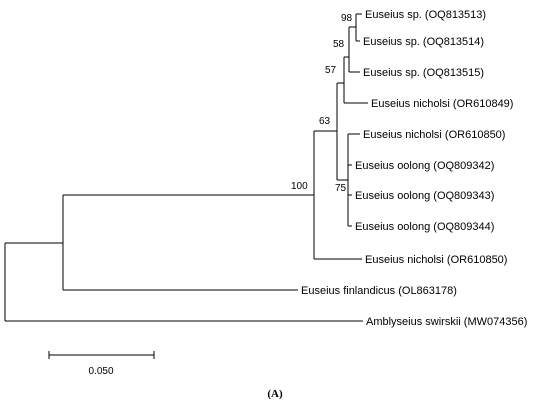  What do you see at coordinates (423, 73) in the screenshot?
I see `taxon-label: Euseius sp. (OQ813515)` at bounding box center [423, 73].